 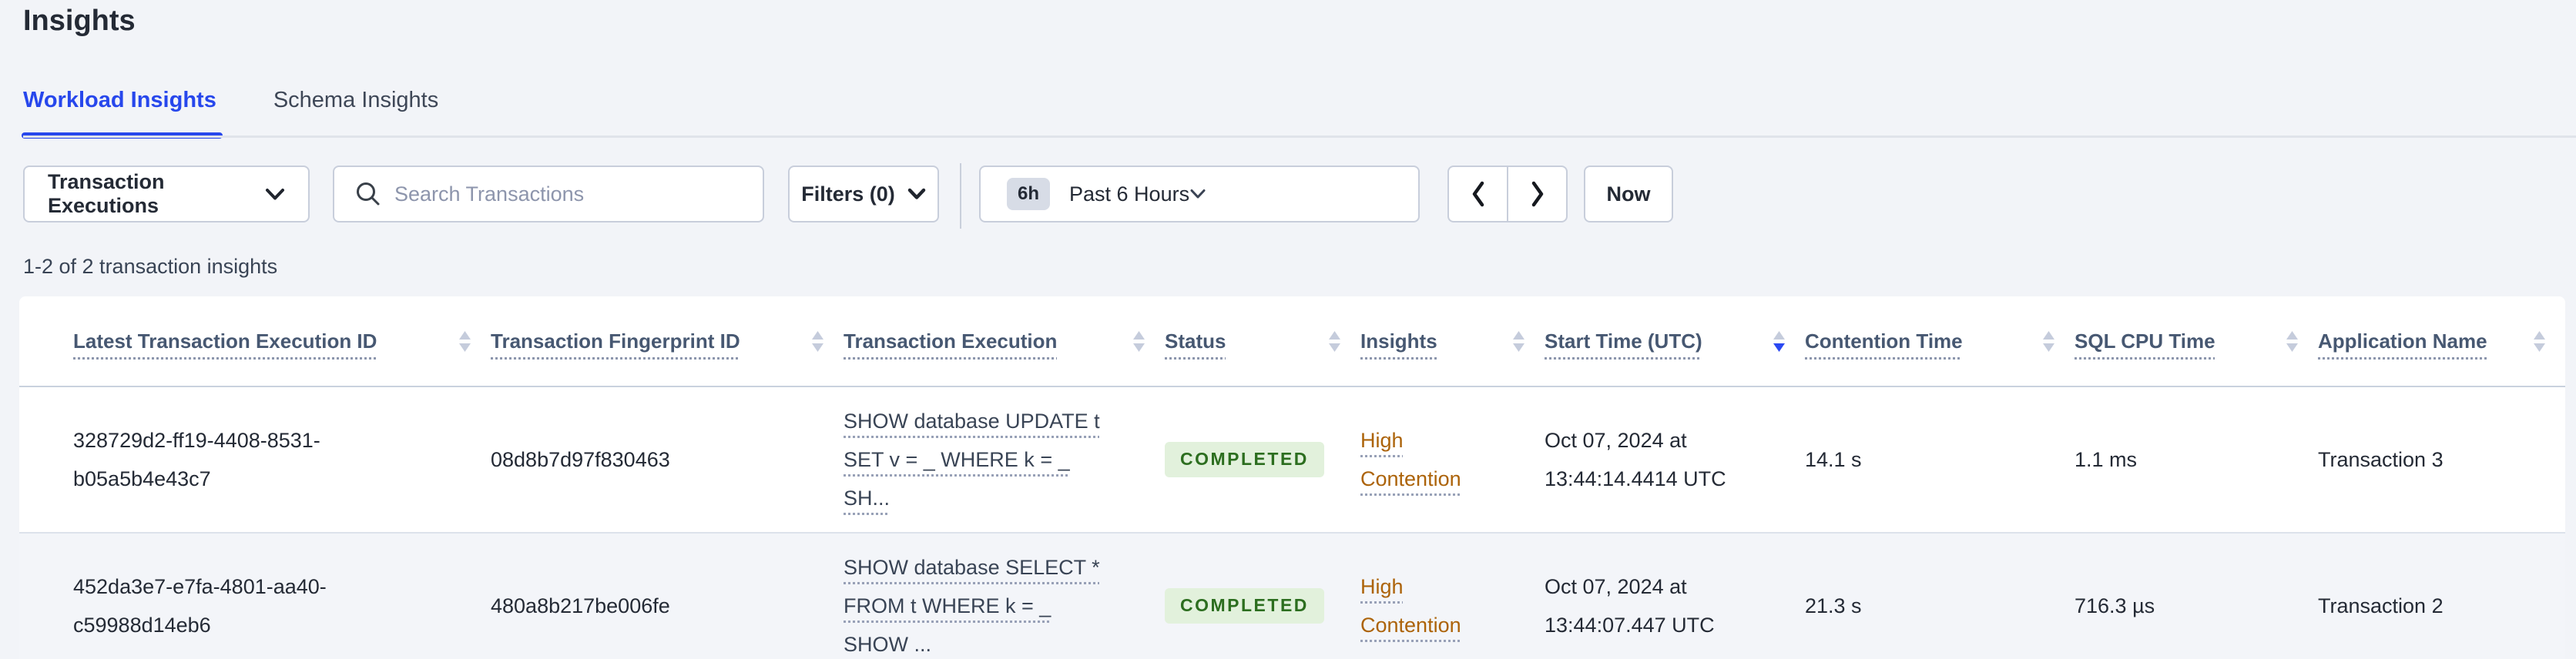 I want to click on application-name-value: Transaction 3, so click(x=2381, y=459).